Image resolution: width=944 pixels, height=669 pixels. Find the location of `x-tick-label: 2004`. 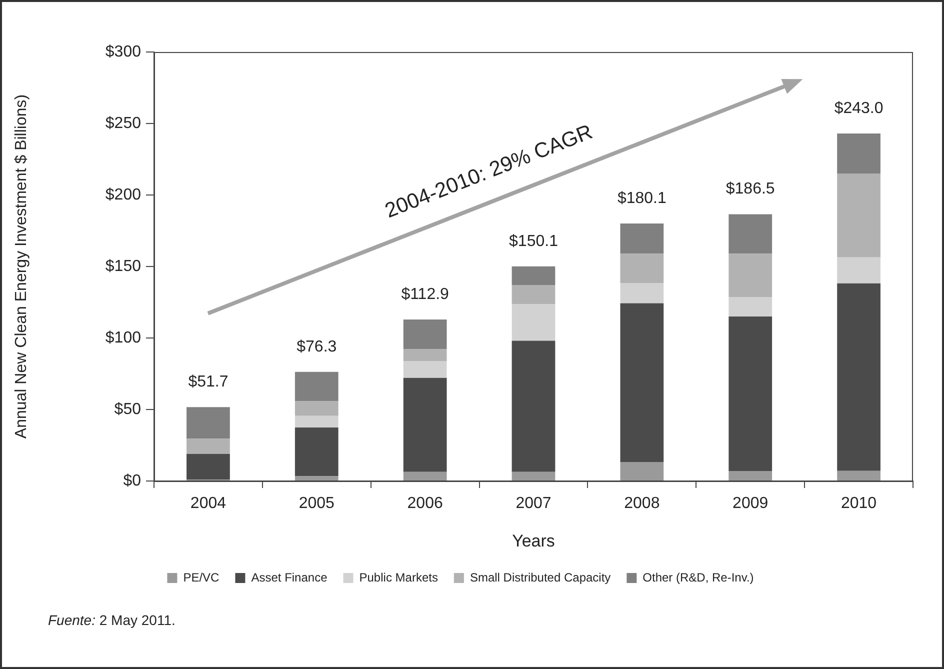

x-tick-label: 2004 is located at coordinates (208, 503).